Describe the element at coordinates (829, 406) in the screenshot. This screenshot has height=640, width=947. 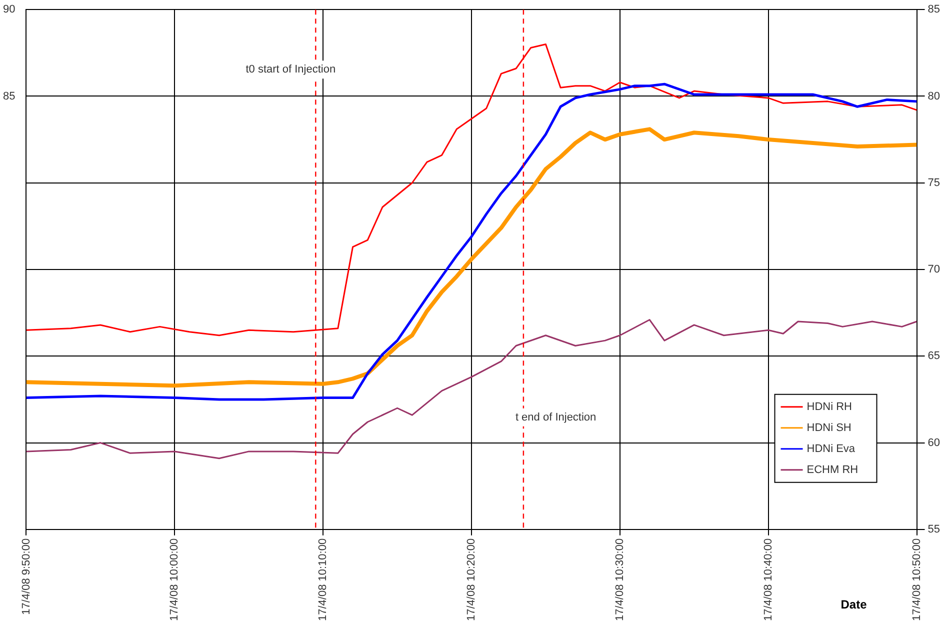
I see `legend-label: HDNi RH` at that location.